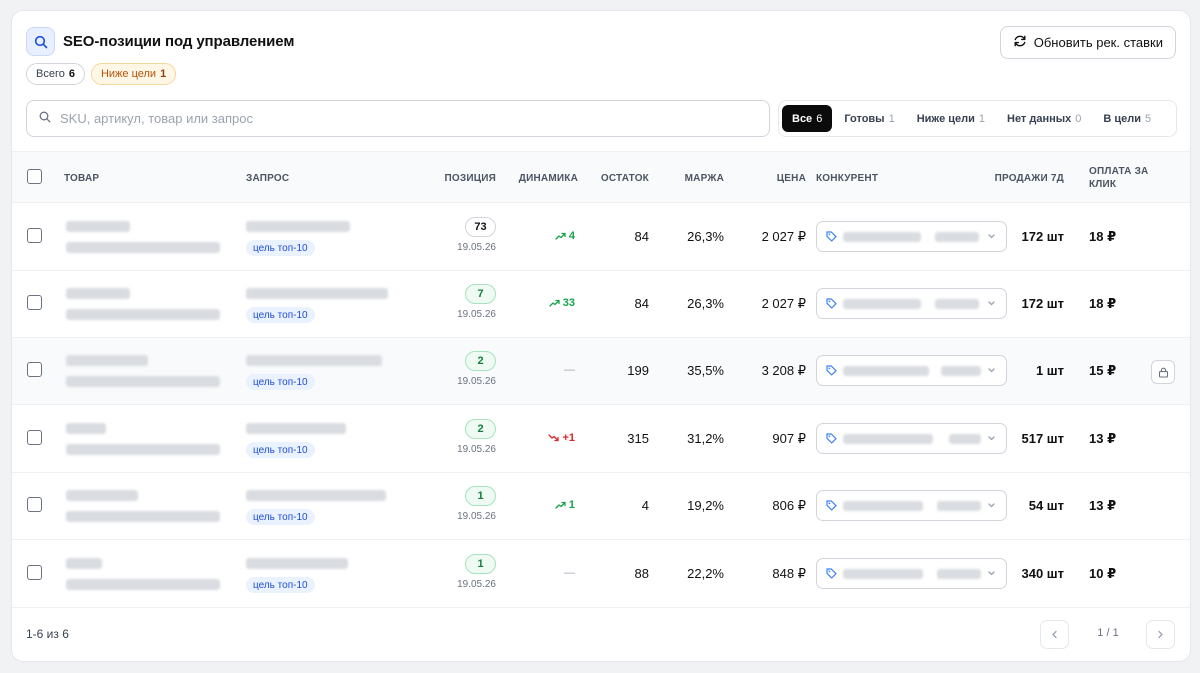  I want to click on filter-tab-below-label: Ниже цели, so click(945, 118).